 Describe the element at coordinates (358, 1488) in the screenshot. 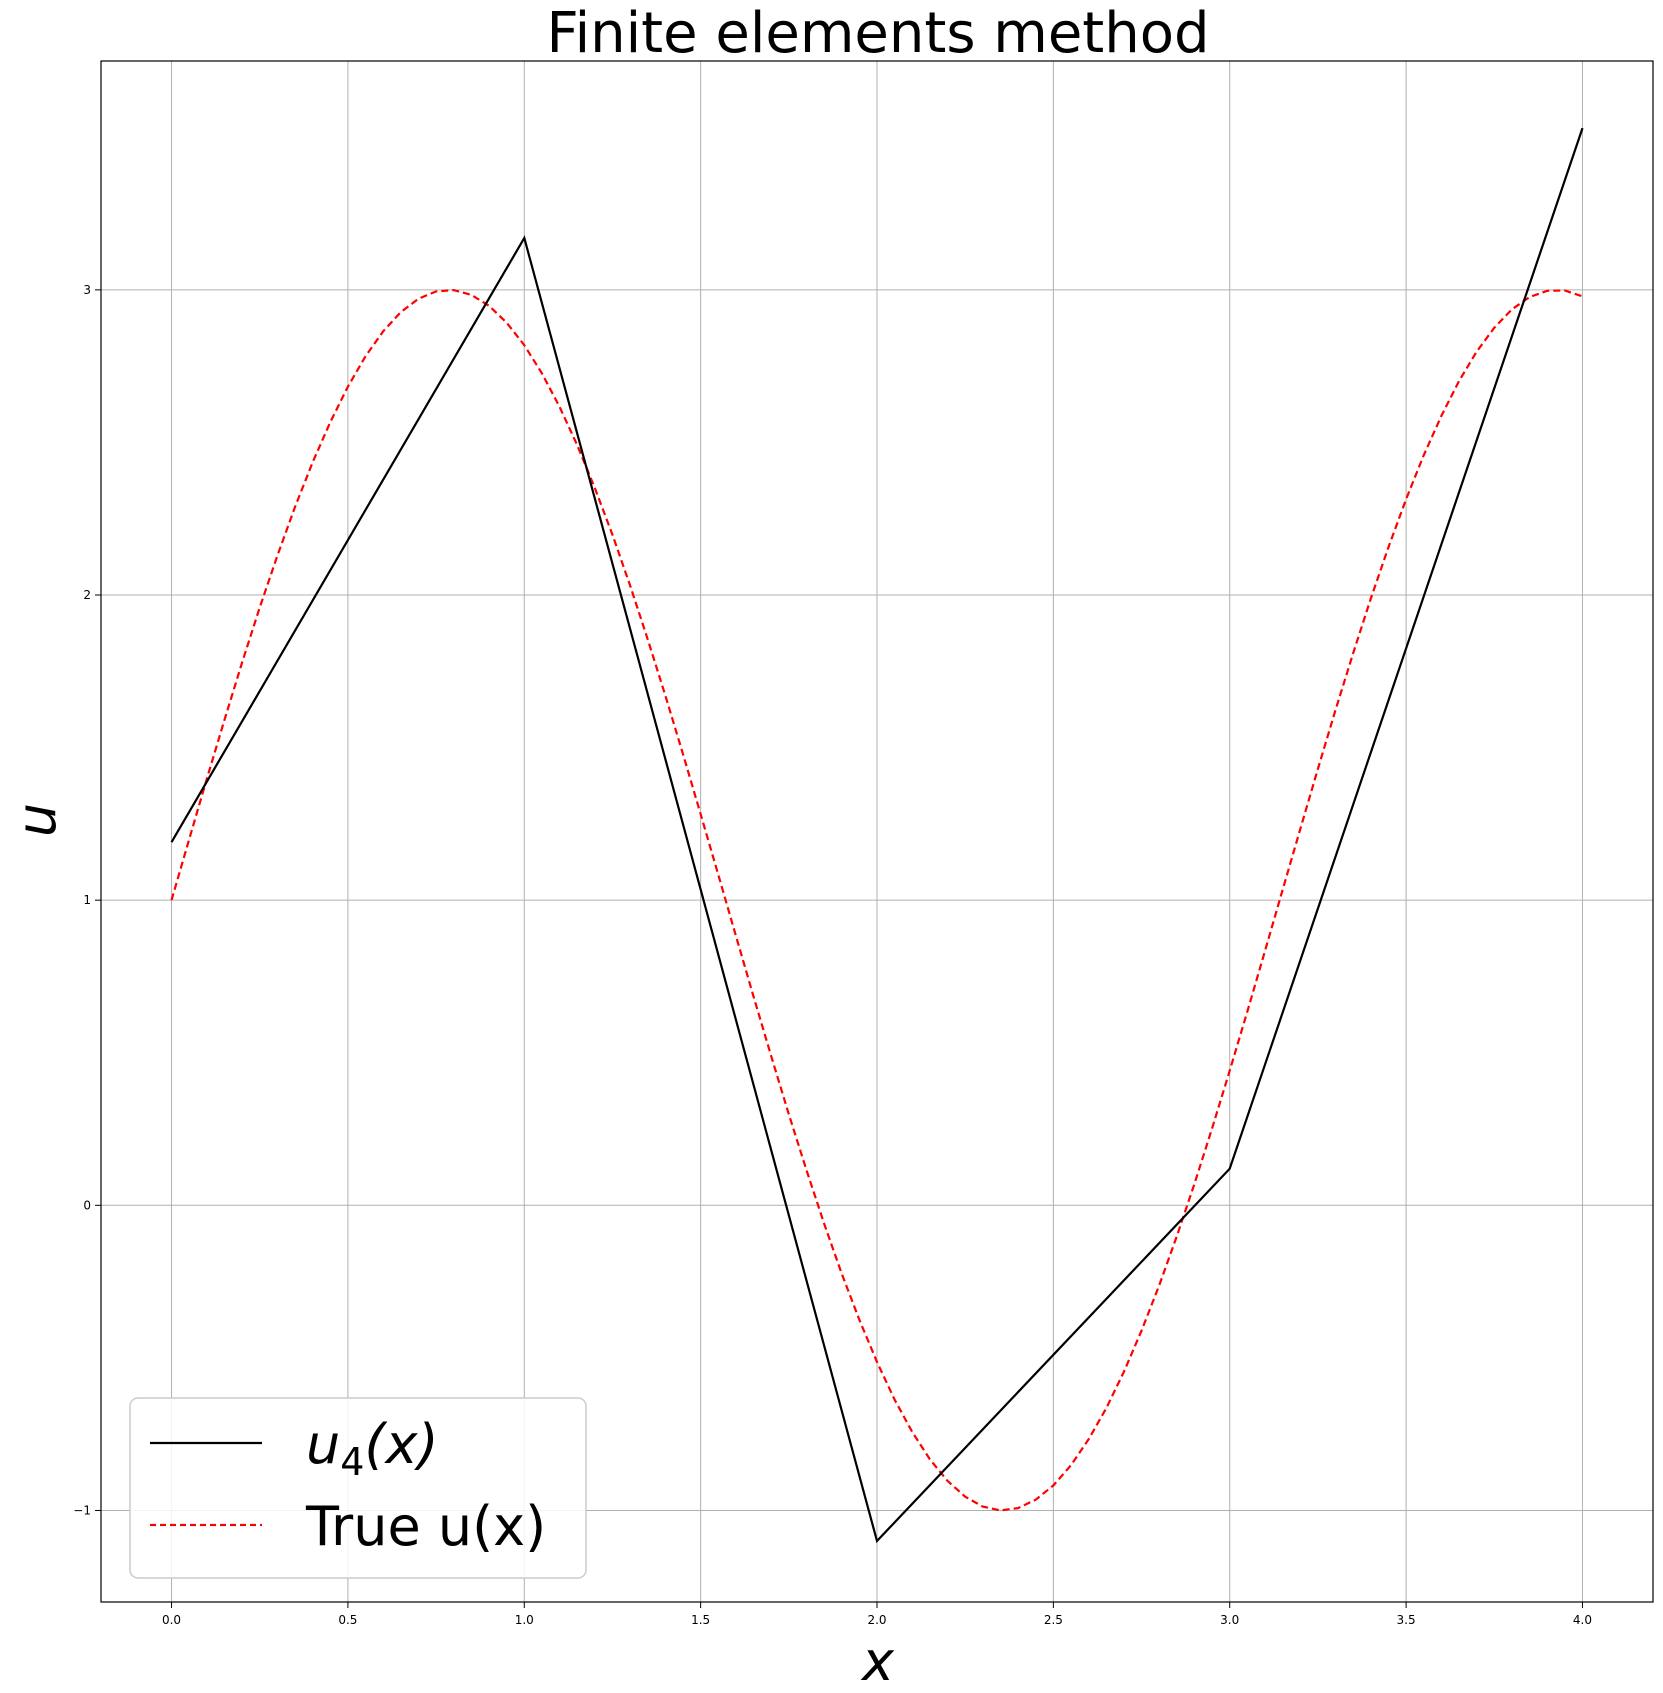

I see `legend: u4(x) True u(x)` at that location.